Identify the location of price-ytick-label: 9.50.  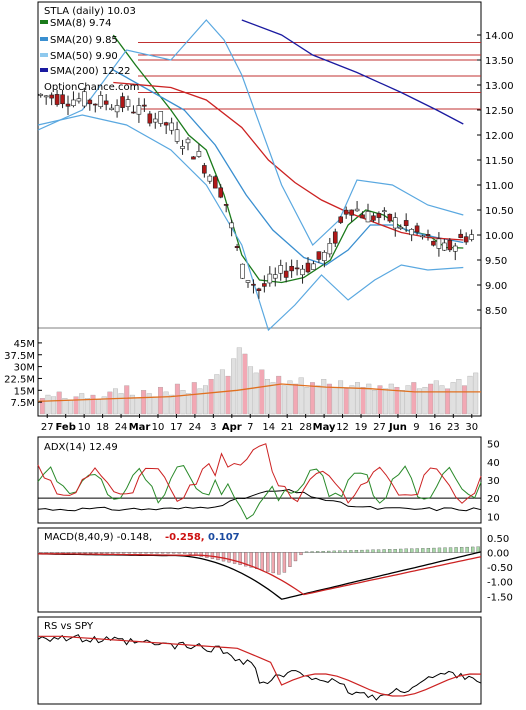
(496, 261).